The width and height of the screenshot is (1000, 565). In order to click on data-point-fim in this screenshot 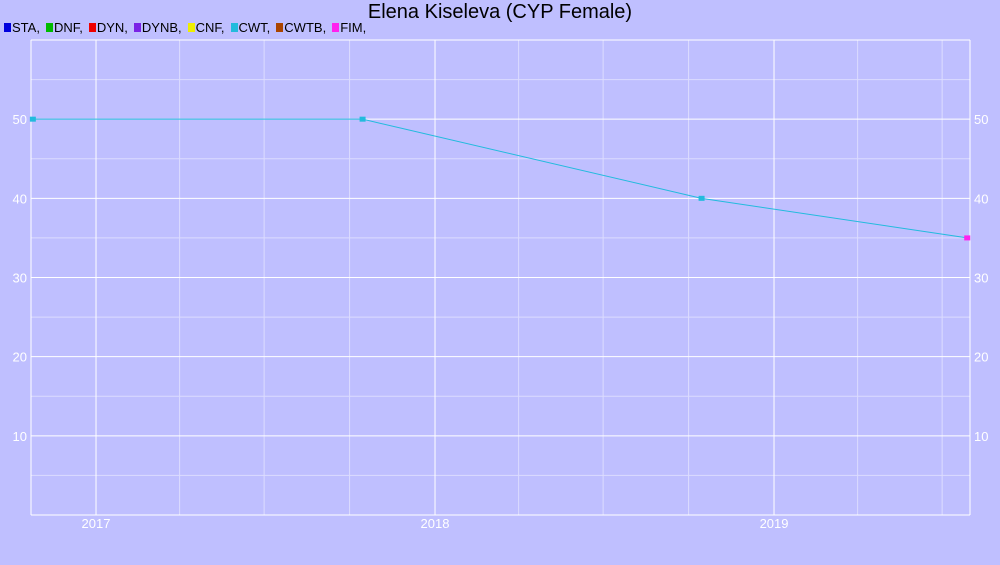, I will do `click(967, 238)`.